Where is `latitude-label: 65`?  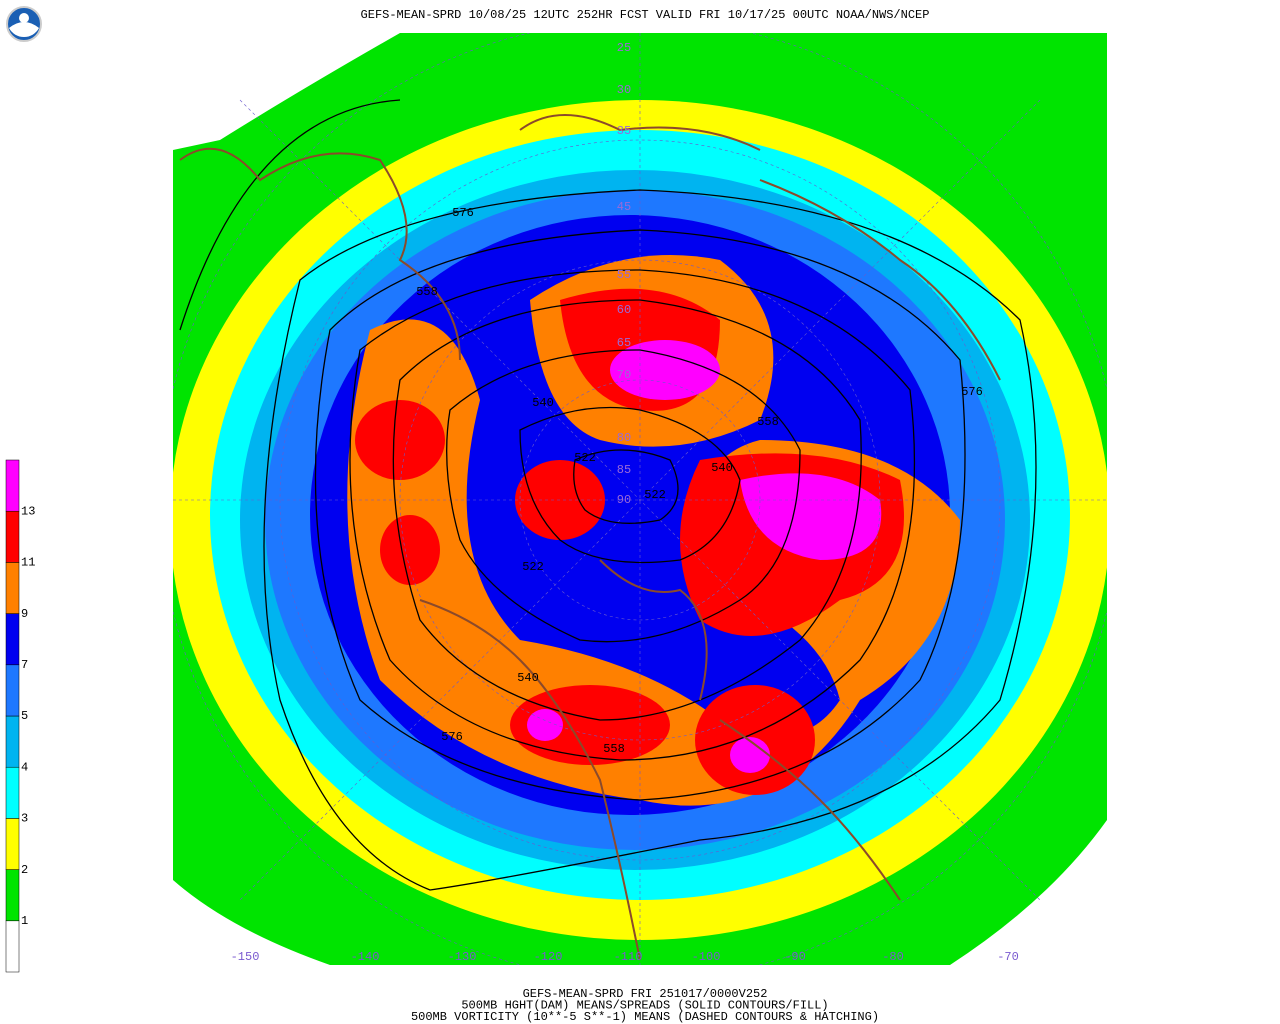 latitude-label: 65 is located at coordinates (624, 343).